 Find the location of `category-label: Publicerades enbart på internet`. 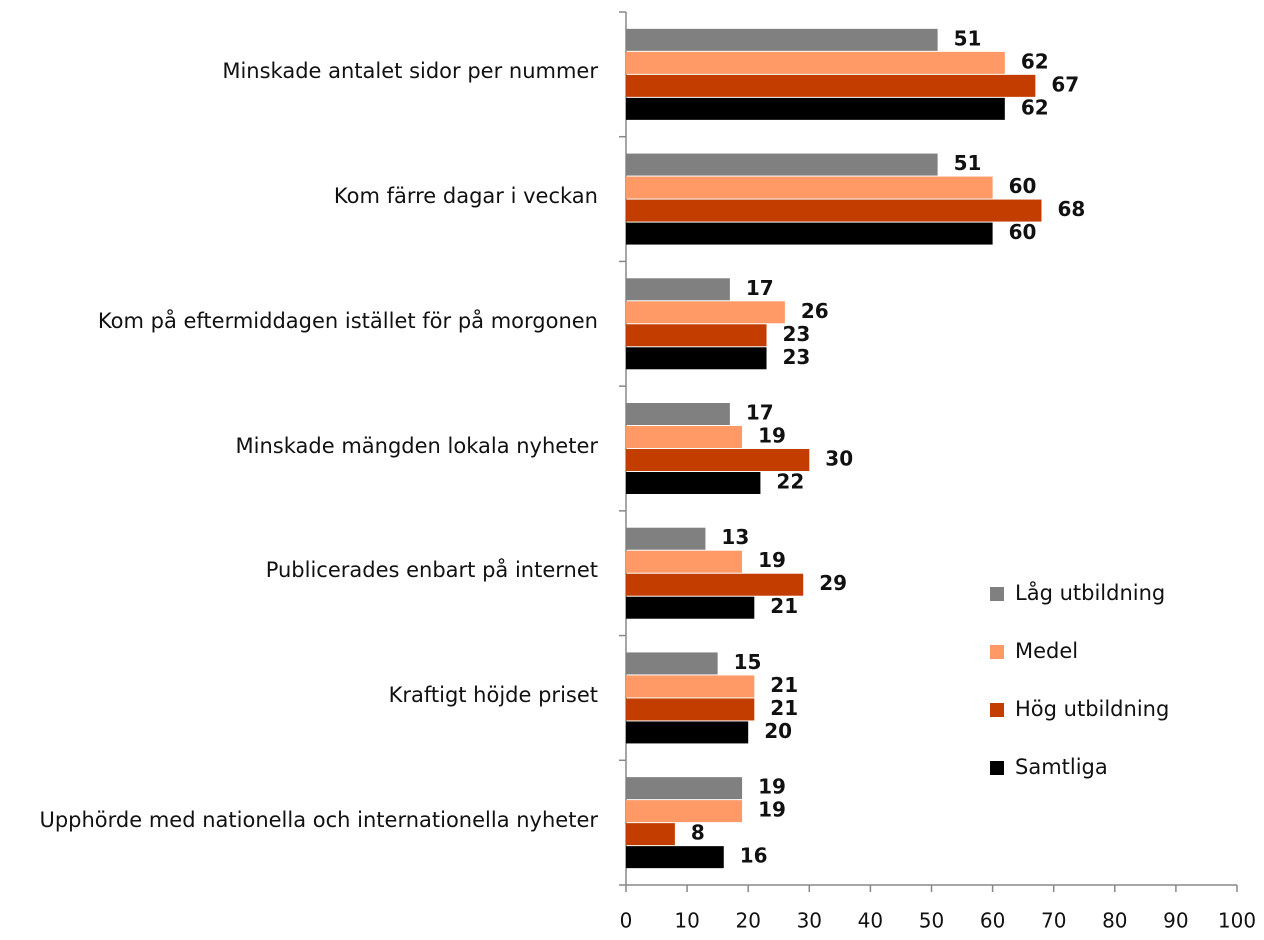

category-label: Publicerades enbart på internet is located at coordinates (431, 570).